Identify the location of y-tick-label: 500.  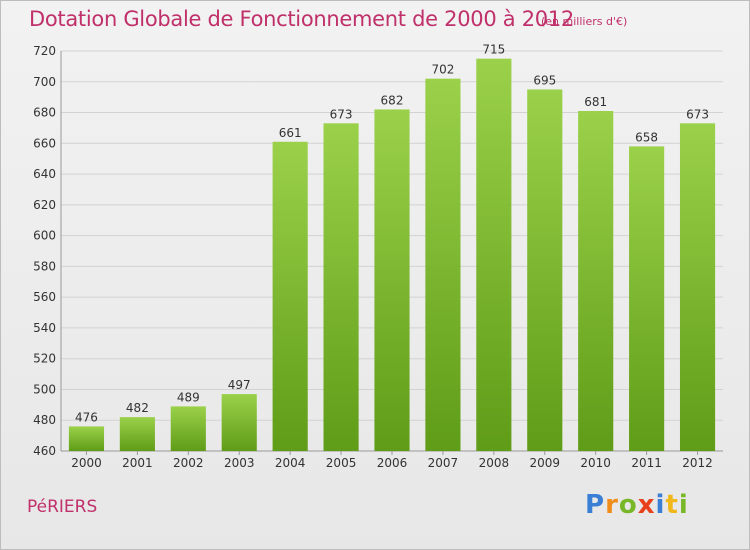
(44, 389).